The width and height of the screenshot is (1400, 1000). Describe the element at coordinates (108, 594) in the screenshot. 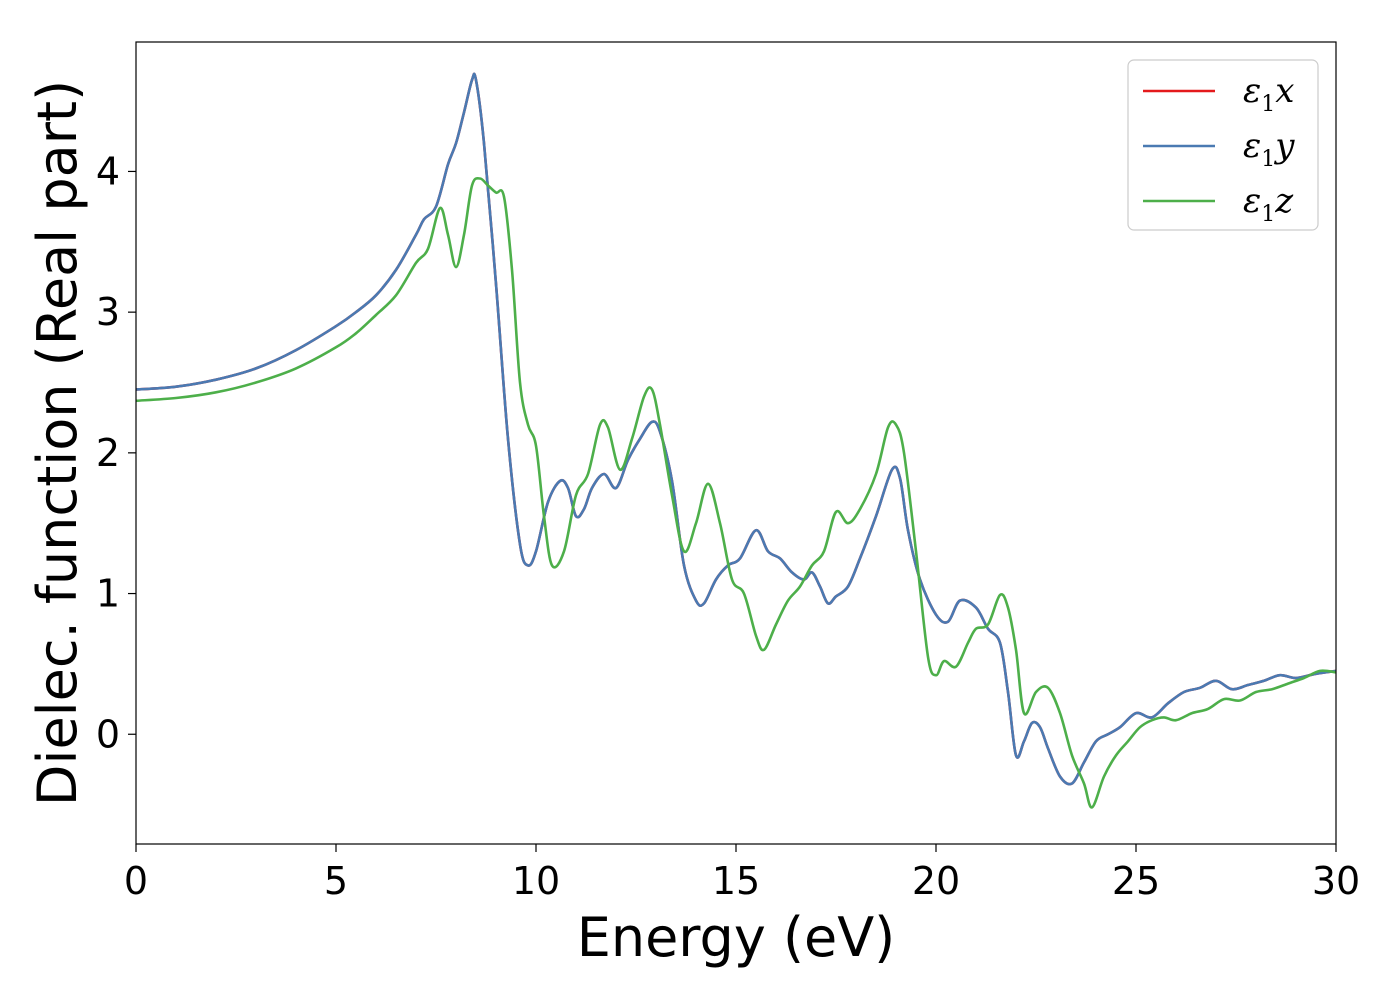

I see `y-tick-label: 1` at that location.